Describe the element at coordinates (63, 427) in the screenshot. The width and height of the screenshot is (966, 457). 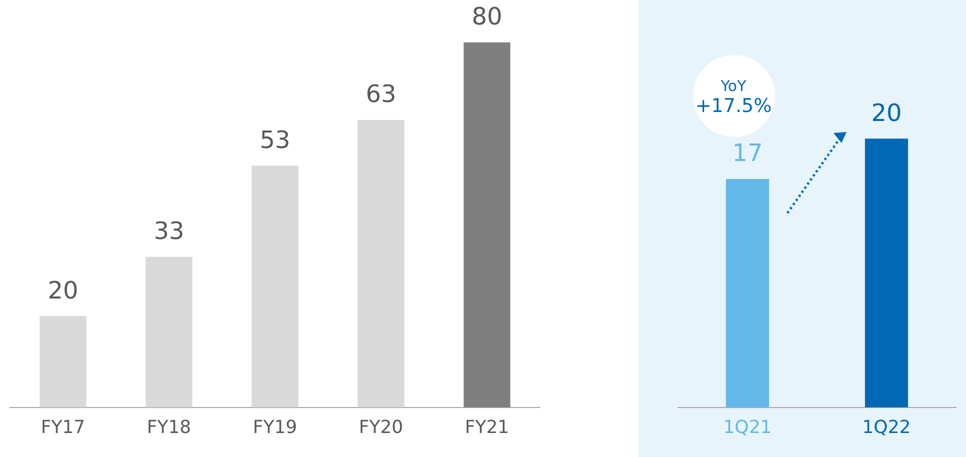
I see `x-tick-label: FY17` at that location.